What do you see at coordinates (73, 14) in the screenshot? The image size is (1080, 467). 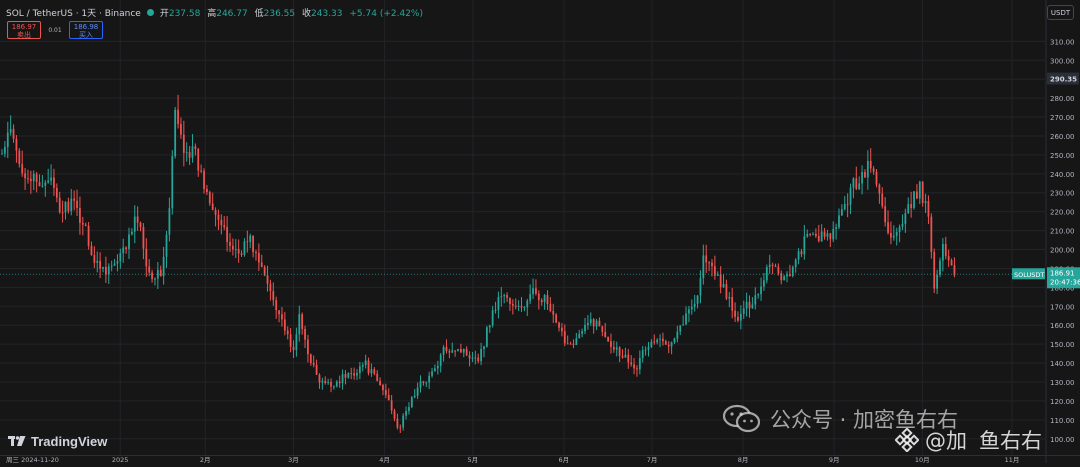 I see `symbol-title: SOL / TetherUS · 1天 · Binance` at bounding box center [73, 14].